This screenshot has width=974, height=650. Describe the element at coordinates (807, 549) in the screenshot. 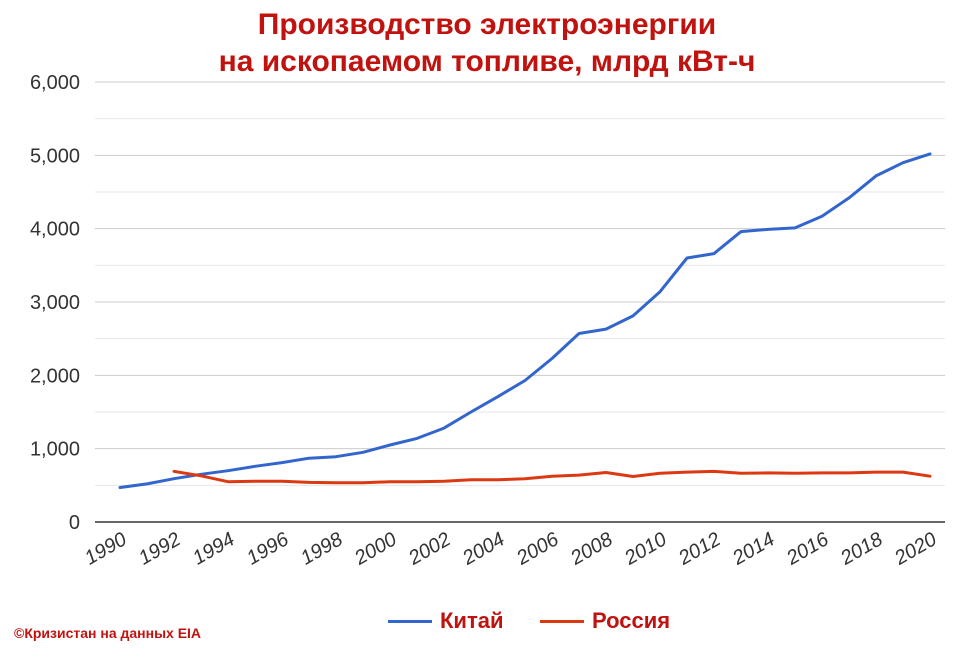

I see `x-tick-label: 2016` at that location.